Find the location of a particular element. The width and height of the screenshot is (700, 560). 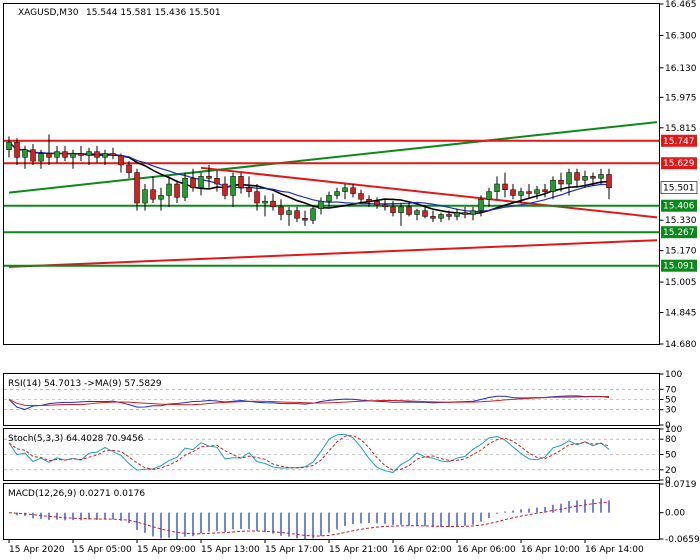

header-symbol: XAGUSD,M30 is located at coordinates (48, 13).